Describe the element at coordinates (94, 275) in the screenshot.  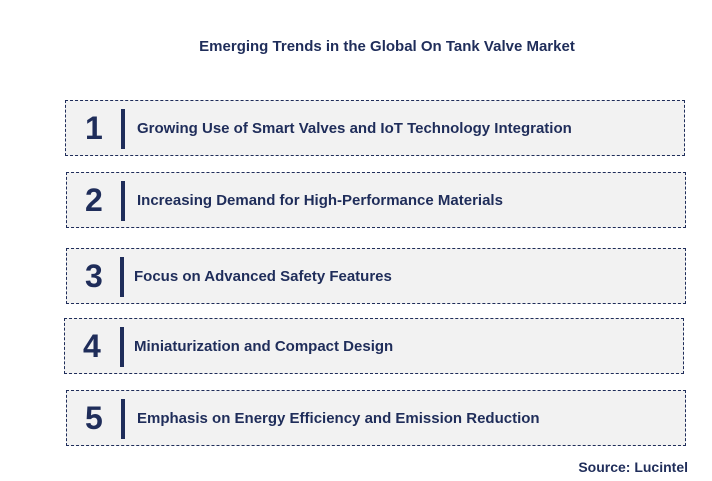
I see `trend-number: 3` at that location.